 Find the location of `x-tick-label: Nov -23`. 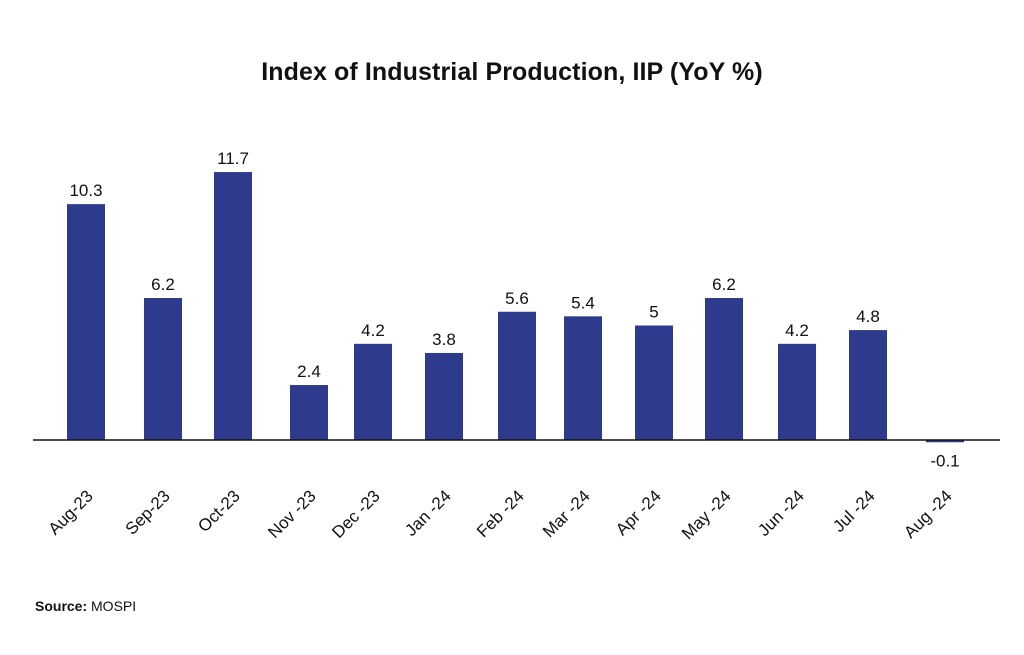

x-tick-label: Nov -23 is located at coordinates (292, 514).